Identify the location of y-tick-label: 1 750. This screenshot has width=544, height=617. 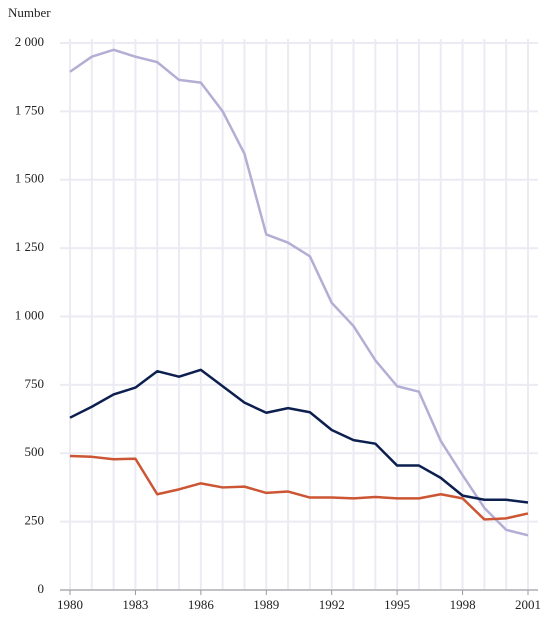
(29, 109).